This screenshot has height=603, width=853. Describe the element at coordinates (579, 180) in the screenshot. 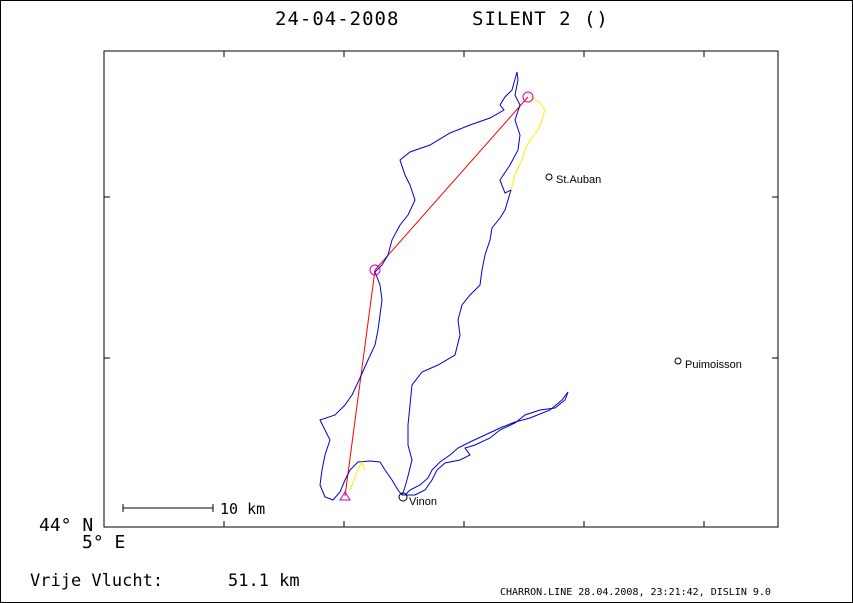

I see `place-label: St.Auban` at that location.